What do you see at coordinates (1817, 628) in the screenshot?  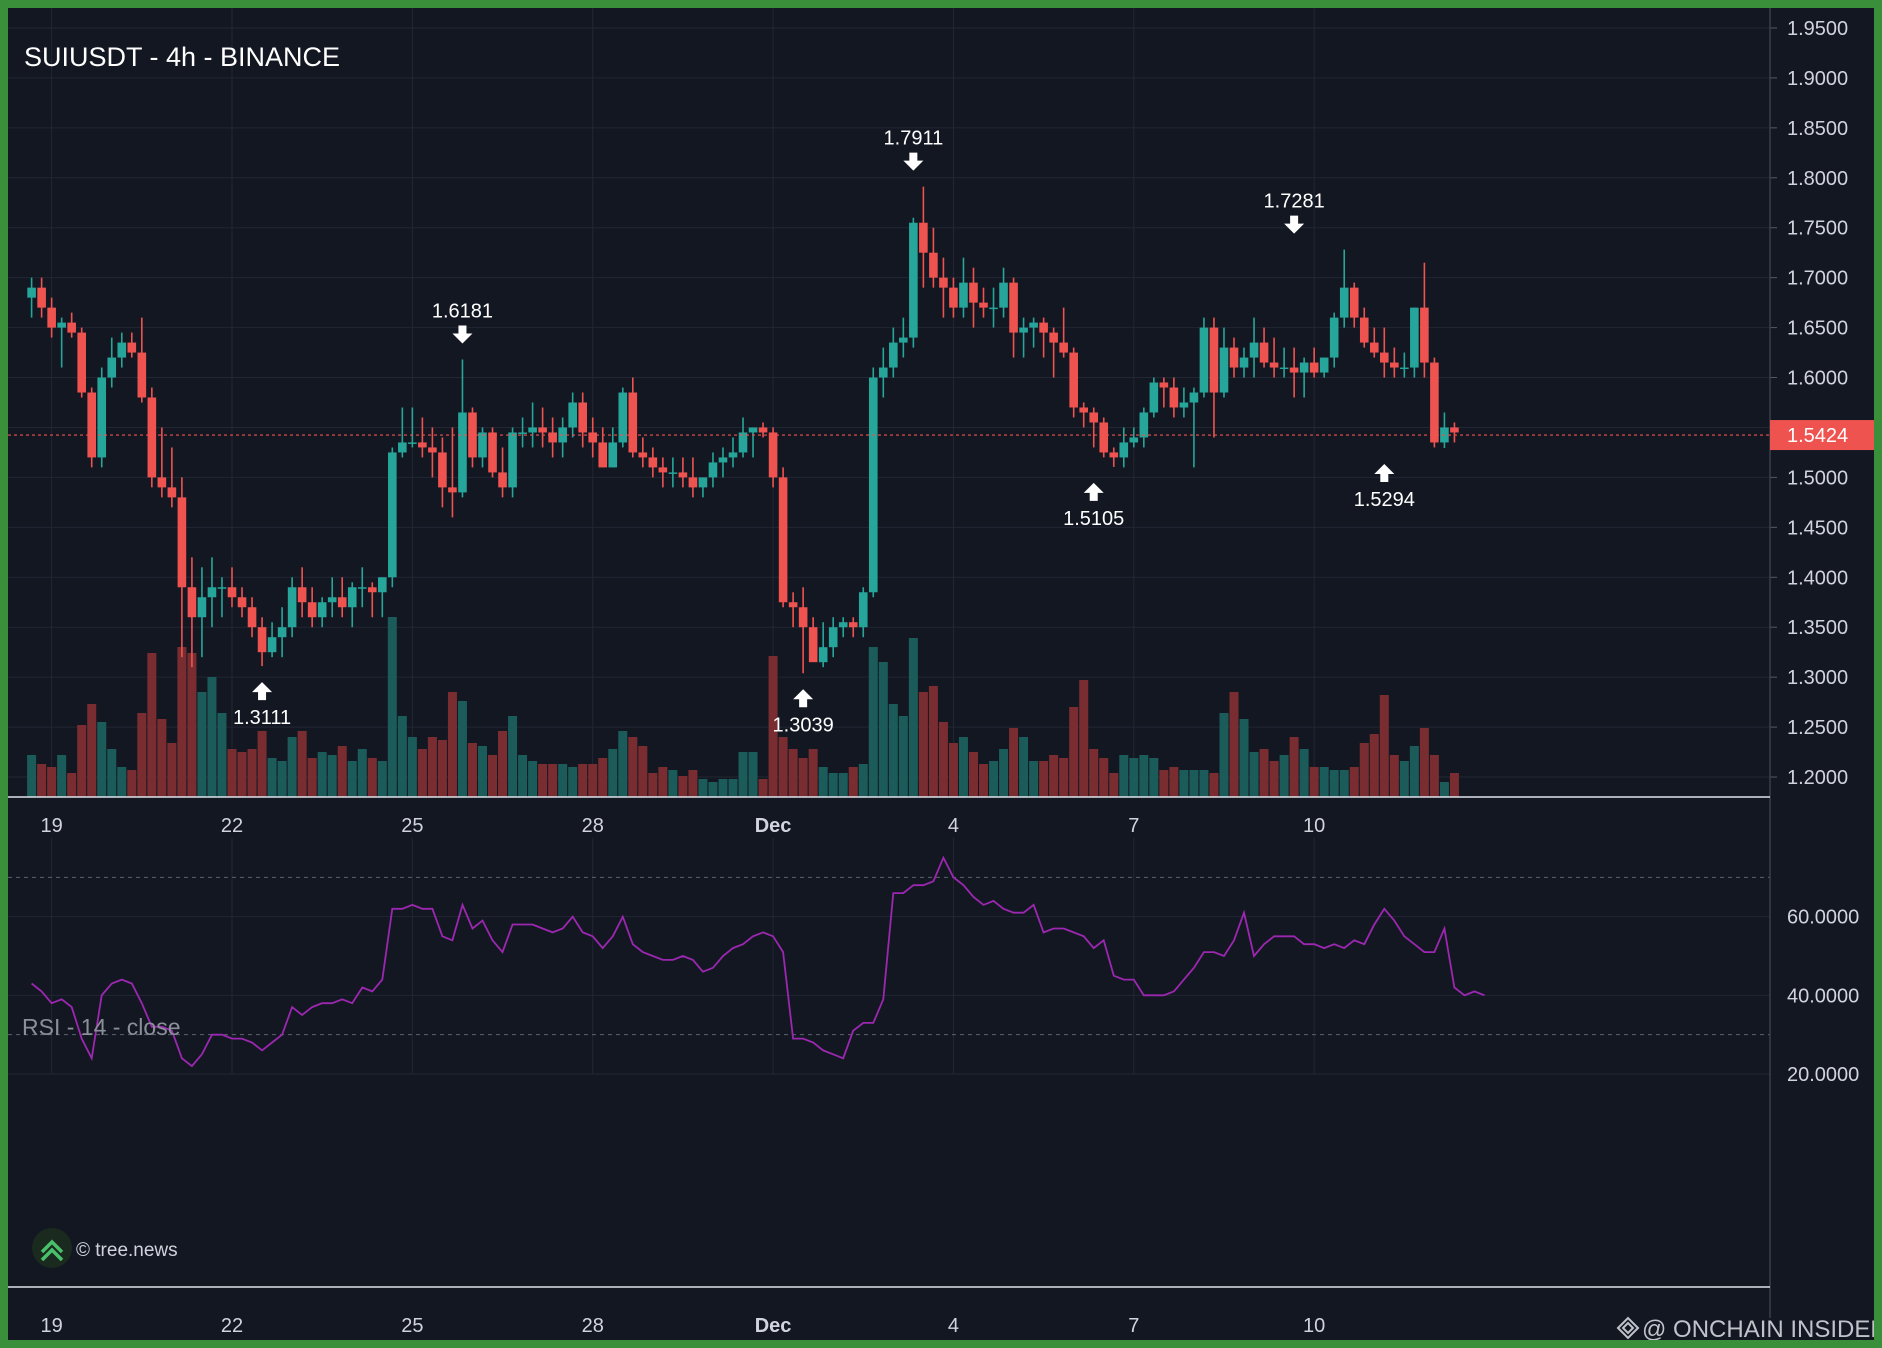 I see `price-tick-label: 1.3500` at bounding box center [1817, 628].